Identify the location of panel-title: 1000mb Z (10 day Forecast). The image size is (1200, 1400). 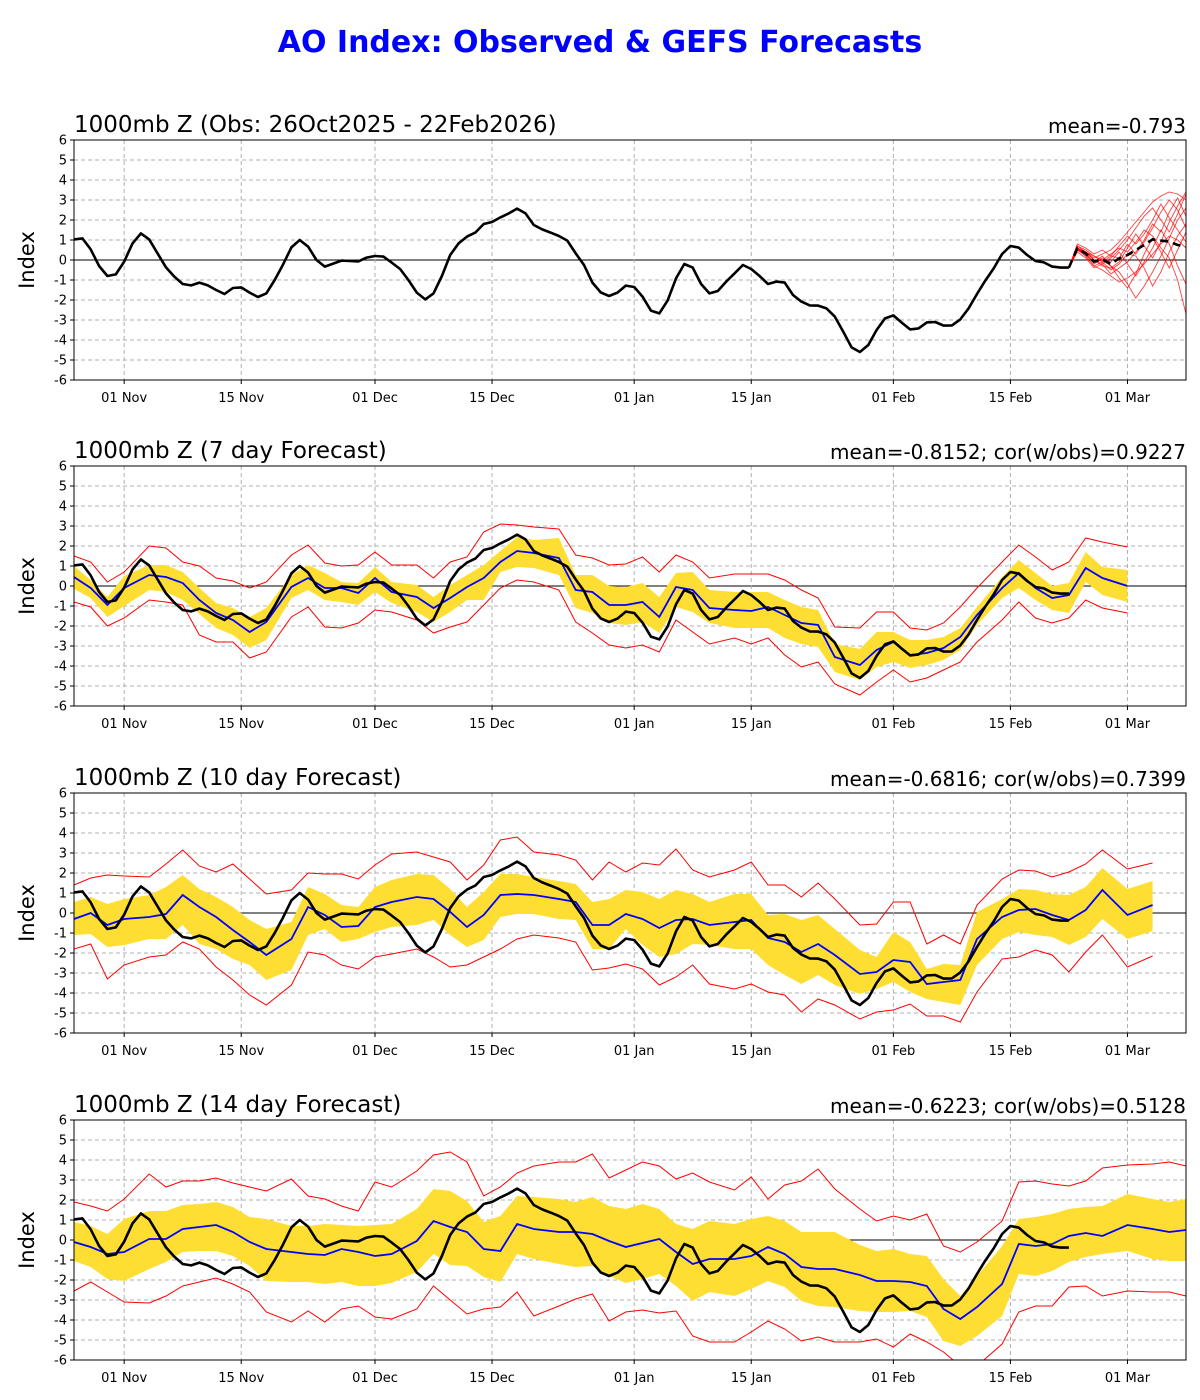
(237, 778).